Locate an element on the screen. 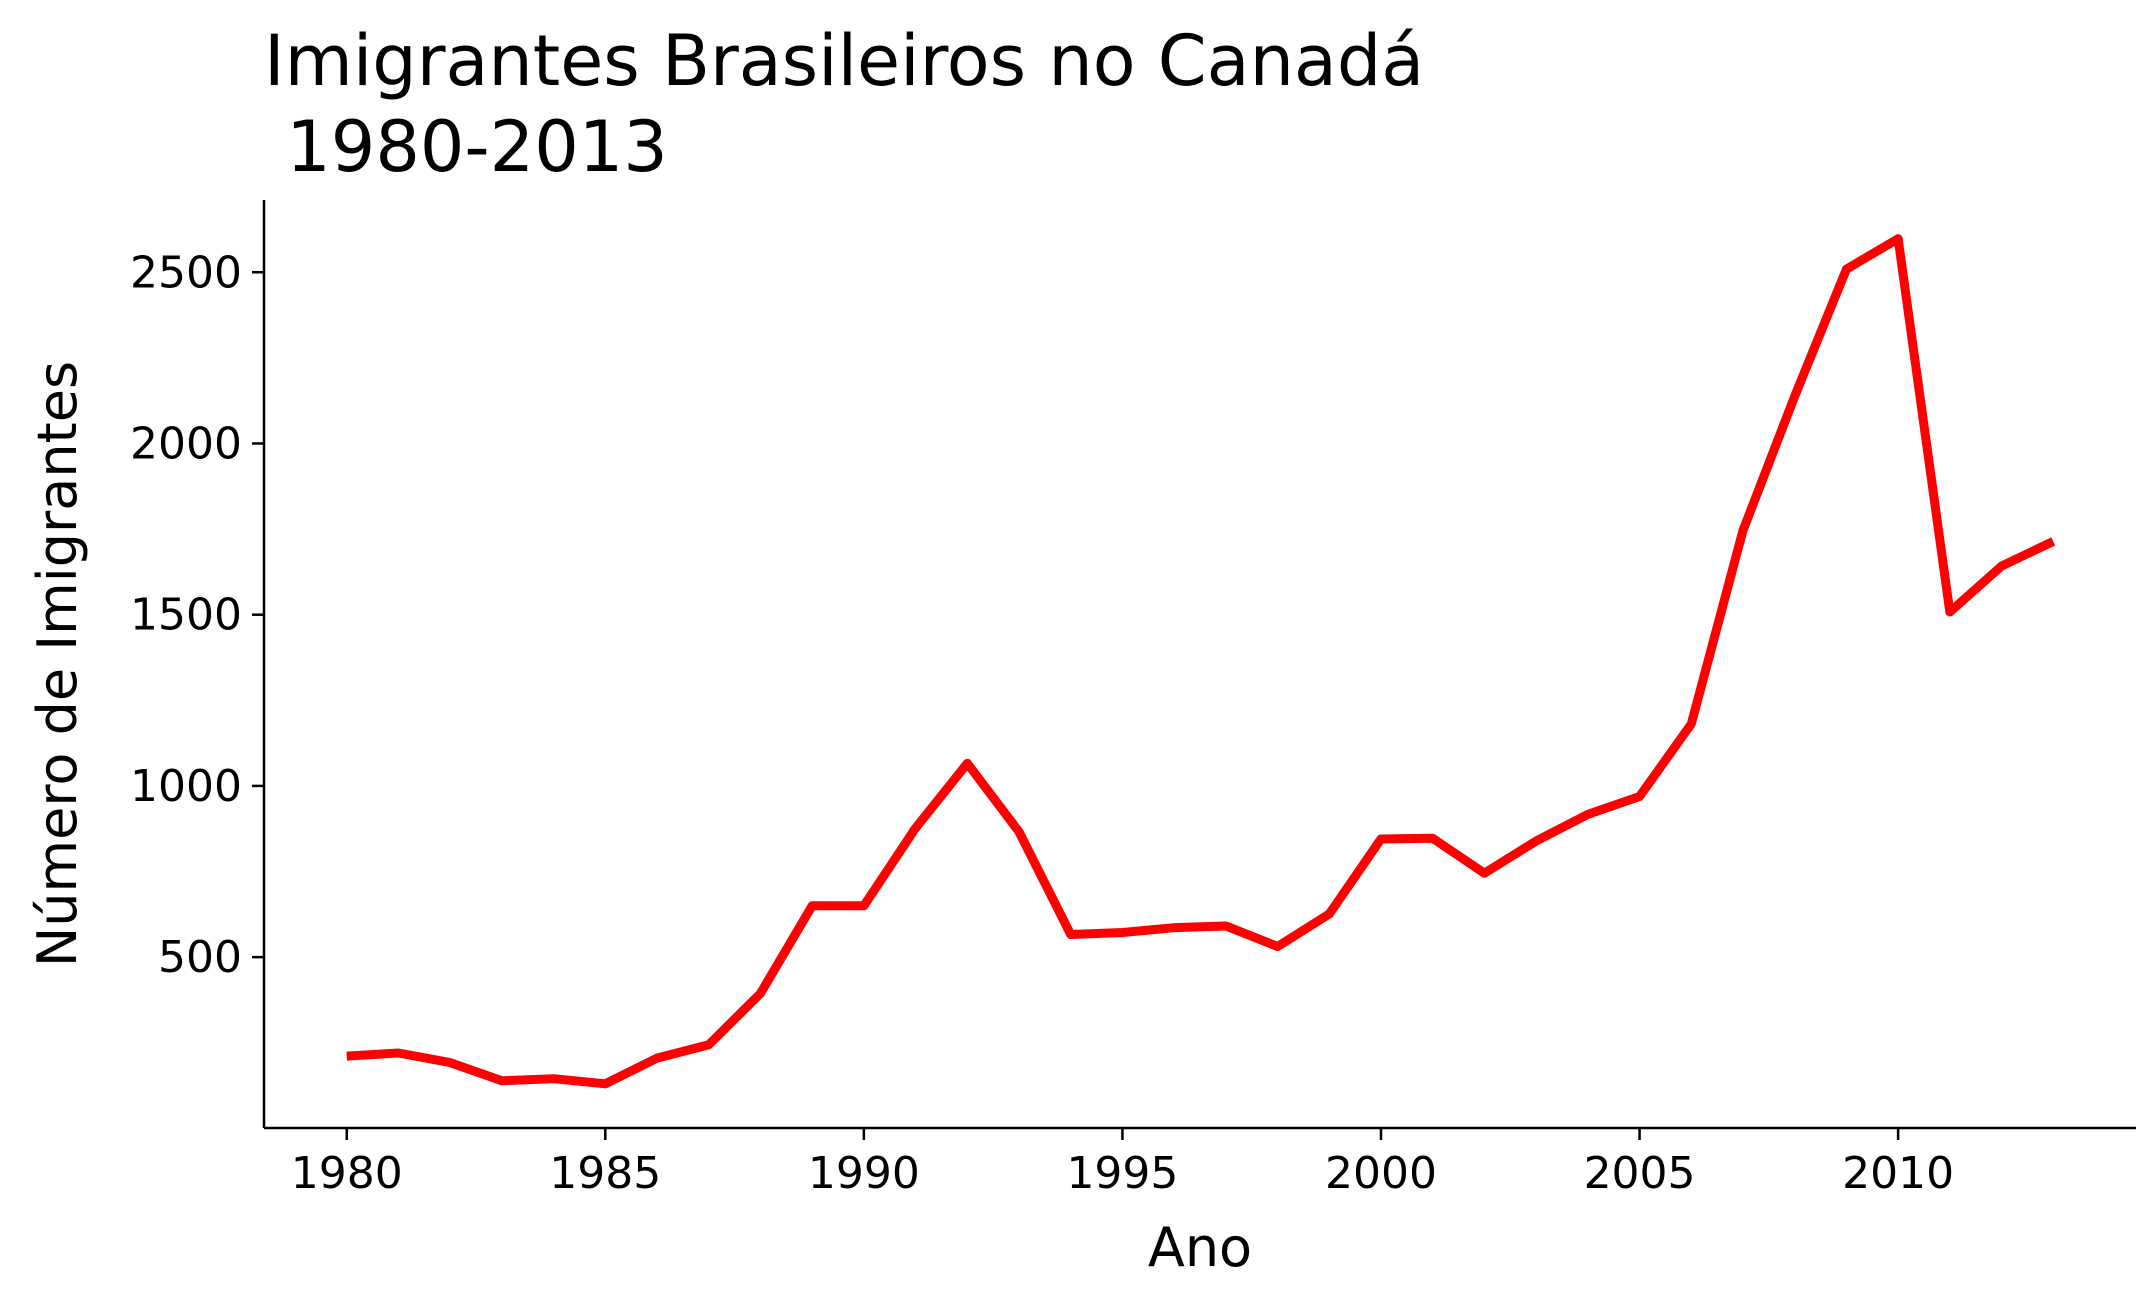  y-tick-label: 2000 is located at coordinates (186, 443).